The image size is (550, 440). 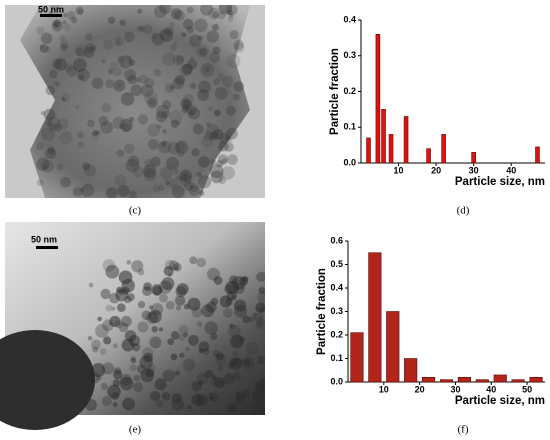 What do you see at coordinates (135, 430) in the screenshot?
I see `panel-label: (e)` at bounding box center [135, 430].